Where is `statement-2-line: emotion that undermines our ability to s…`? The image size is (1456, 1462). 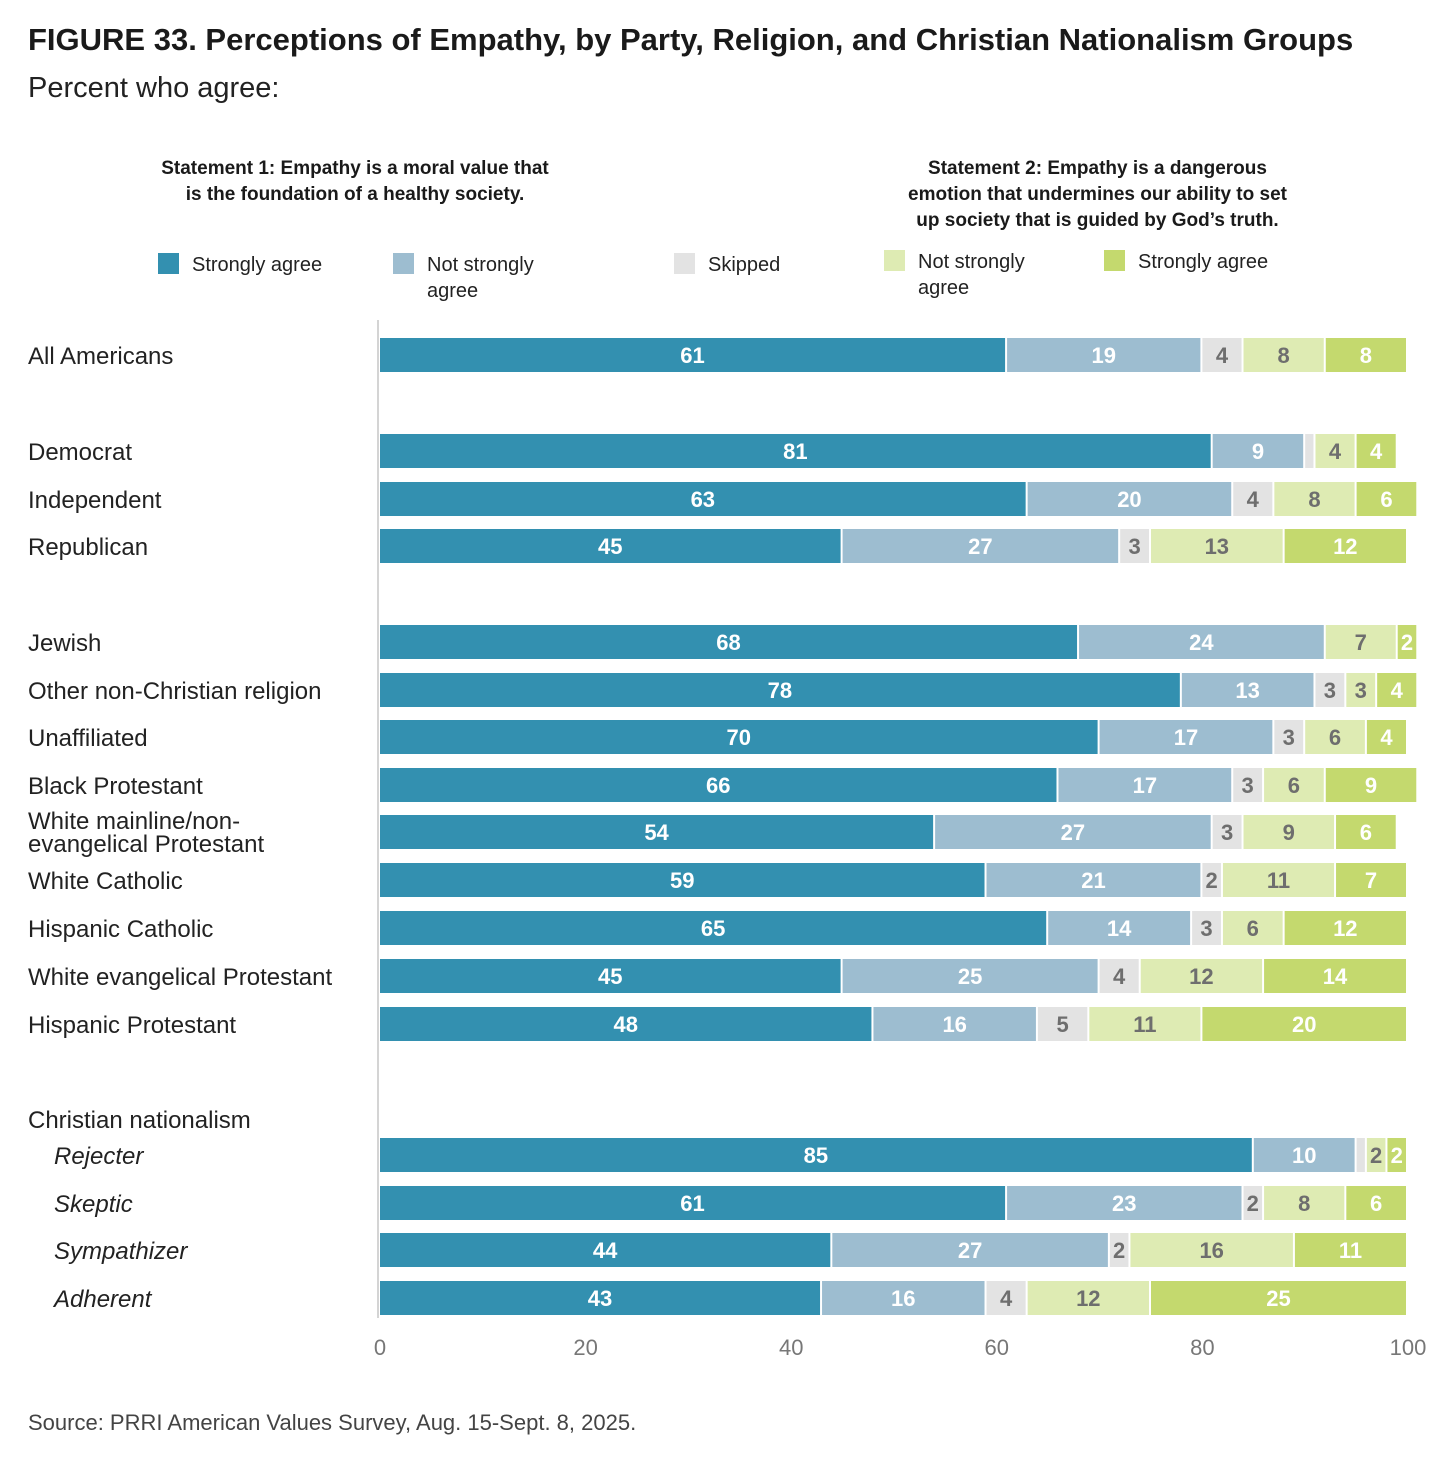
statement-2-line: emotion that undermines our ability to s… is located at coordinates (1097, 194).